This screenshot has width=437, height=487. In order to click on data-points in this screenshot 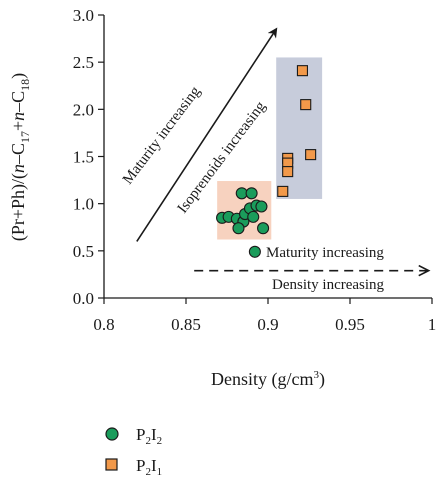, I will do `click(266, 161)`.